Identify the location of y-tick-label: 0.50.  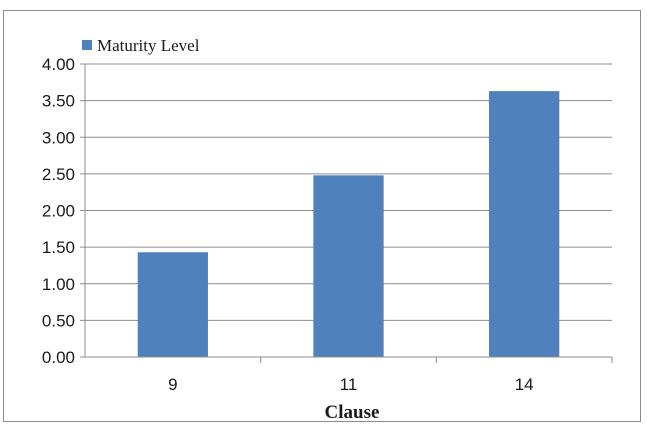
(58, 320).